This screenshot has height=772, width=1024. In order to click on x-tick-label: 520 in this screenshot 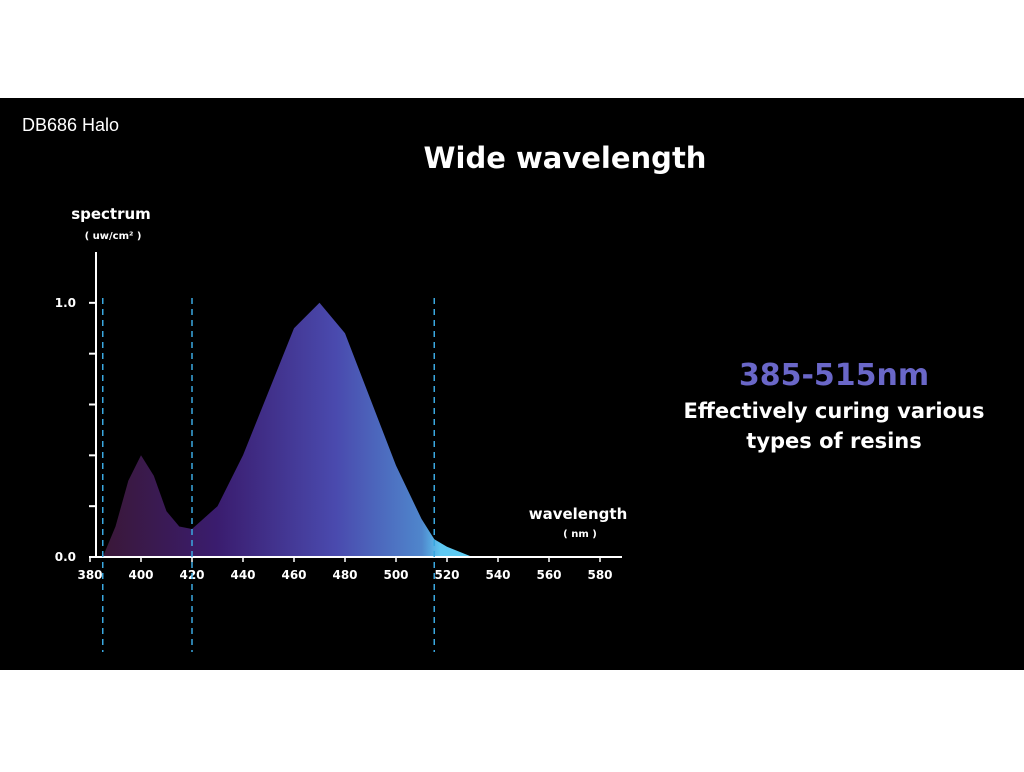, I will do `click(446, 575)`.